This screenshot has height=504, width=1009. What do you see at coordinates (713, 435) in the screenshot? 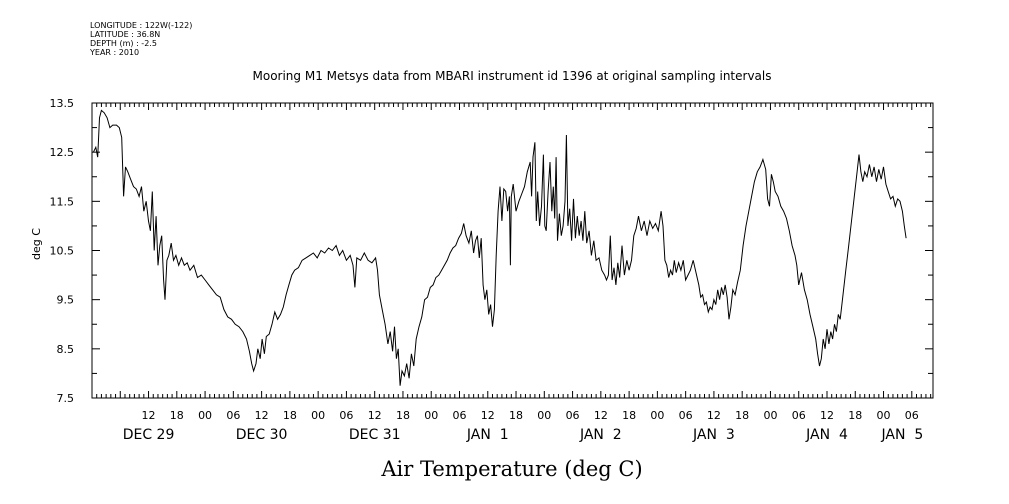
I see `x-day-label: JAN 3` at bounding box center [713, 435].